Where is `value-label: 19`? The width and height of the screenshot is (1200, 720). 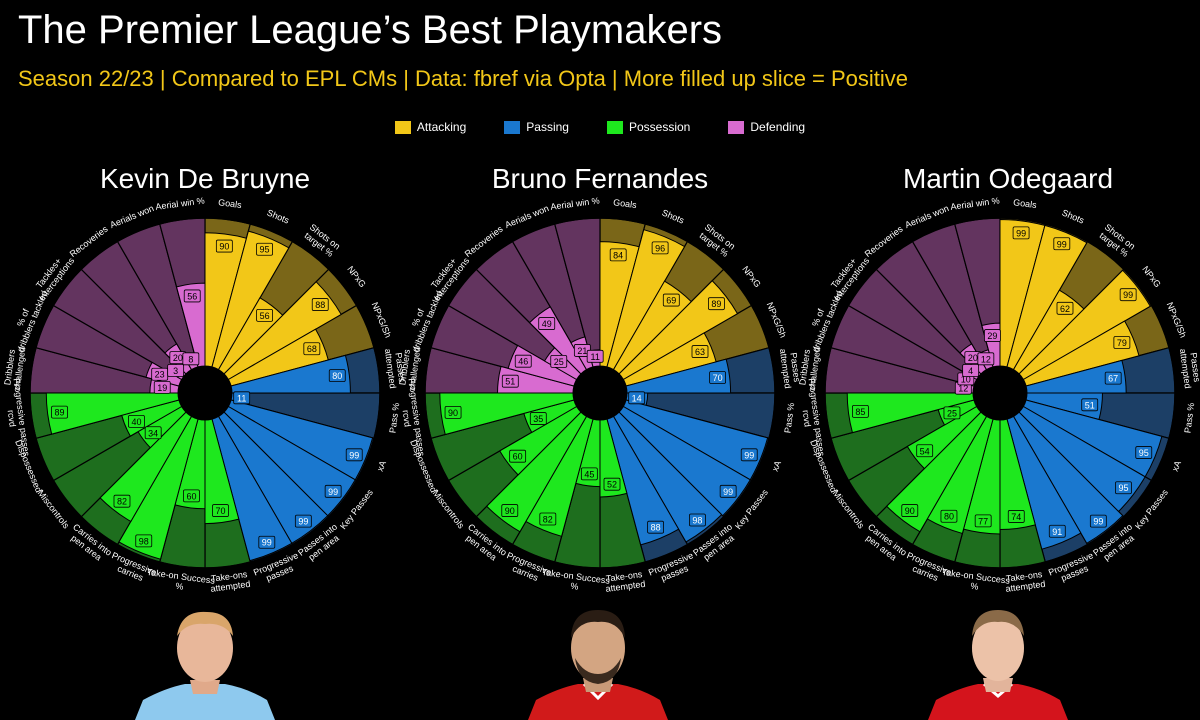 value-label: 19 is located at coordinates (162, 388).